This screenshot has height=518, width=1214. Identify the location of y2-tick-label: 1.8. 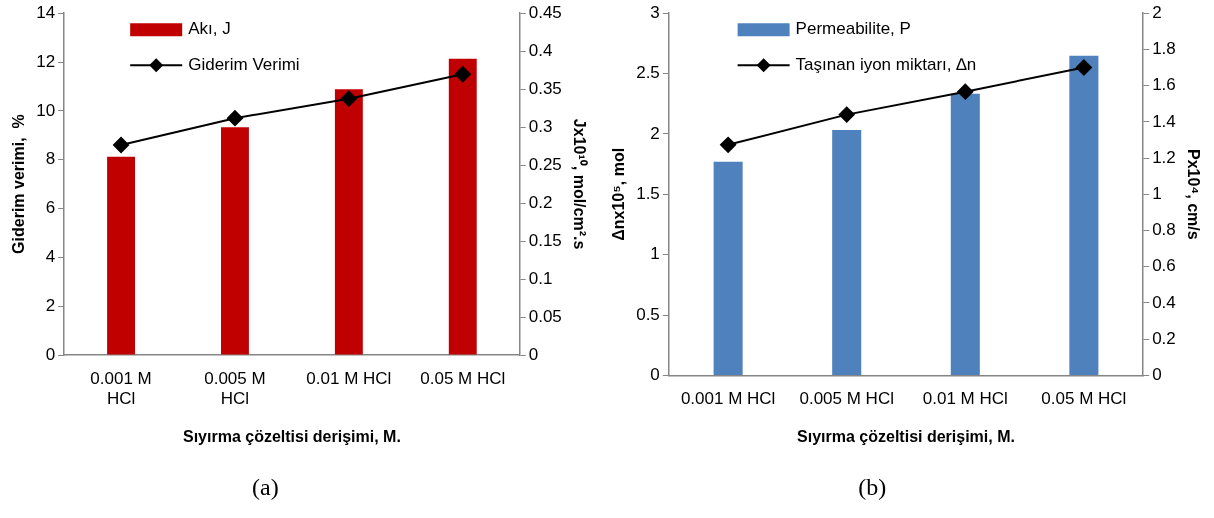
(1164, 49).